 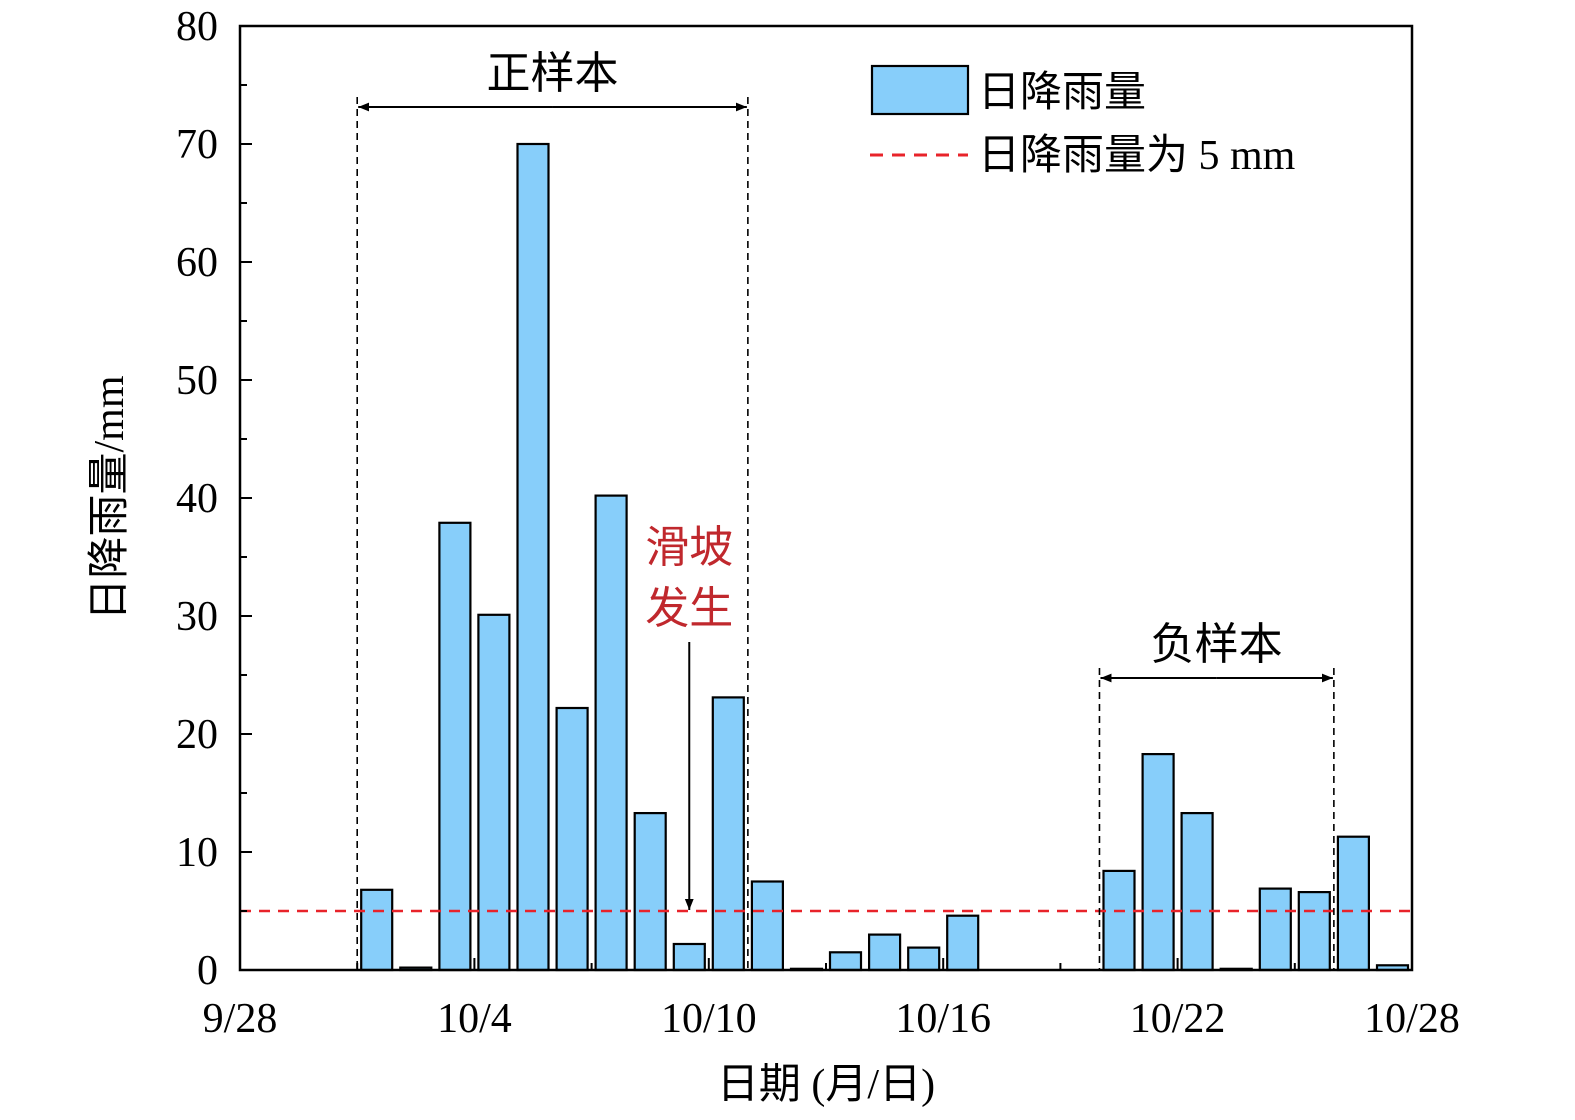 I want to click on x-tick-label: 10/16, so click(x=943, y=1019).